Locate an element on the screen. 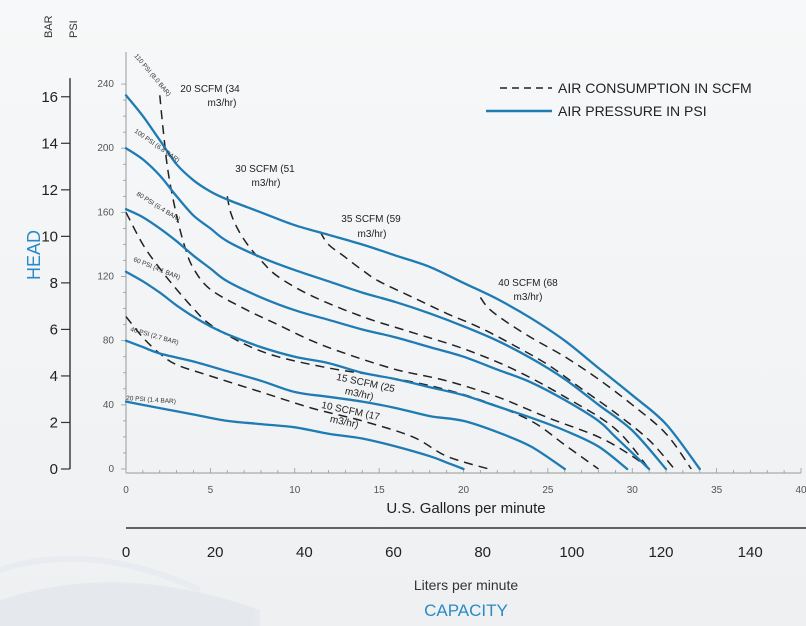  bar-tick-label: 12 is located at coordinates (49, 190).